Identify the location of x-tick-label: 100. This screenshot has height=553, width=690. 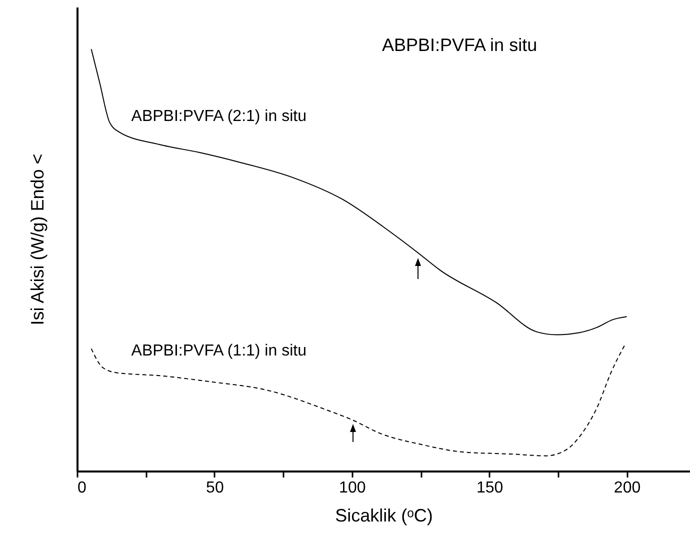
(352, 488).